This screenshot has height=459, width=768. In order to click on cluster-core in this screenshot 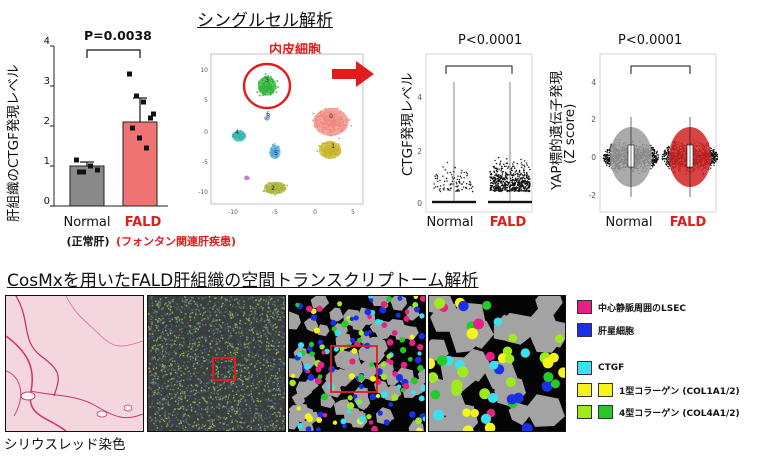, I will do `click(331, 122)`.